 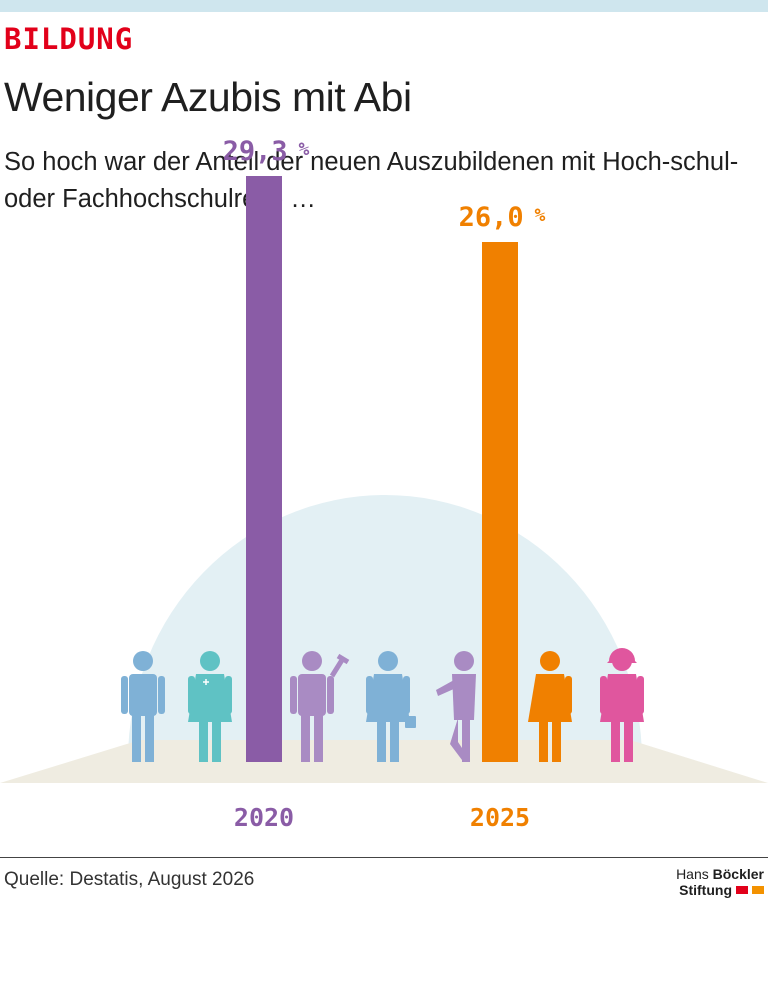 What do you see at coordinates (264, 817) in the screenshot?
I see `category-label-2020: 2020` at bounding box center [264, 817].